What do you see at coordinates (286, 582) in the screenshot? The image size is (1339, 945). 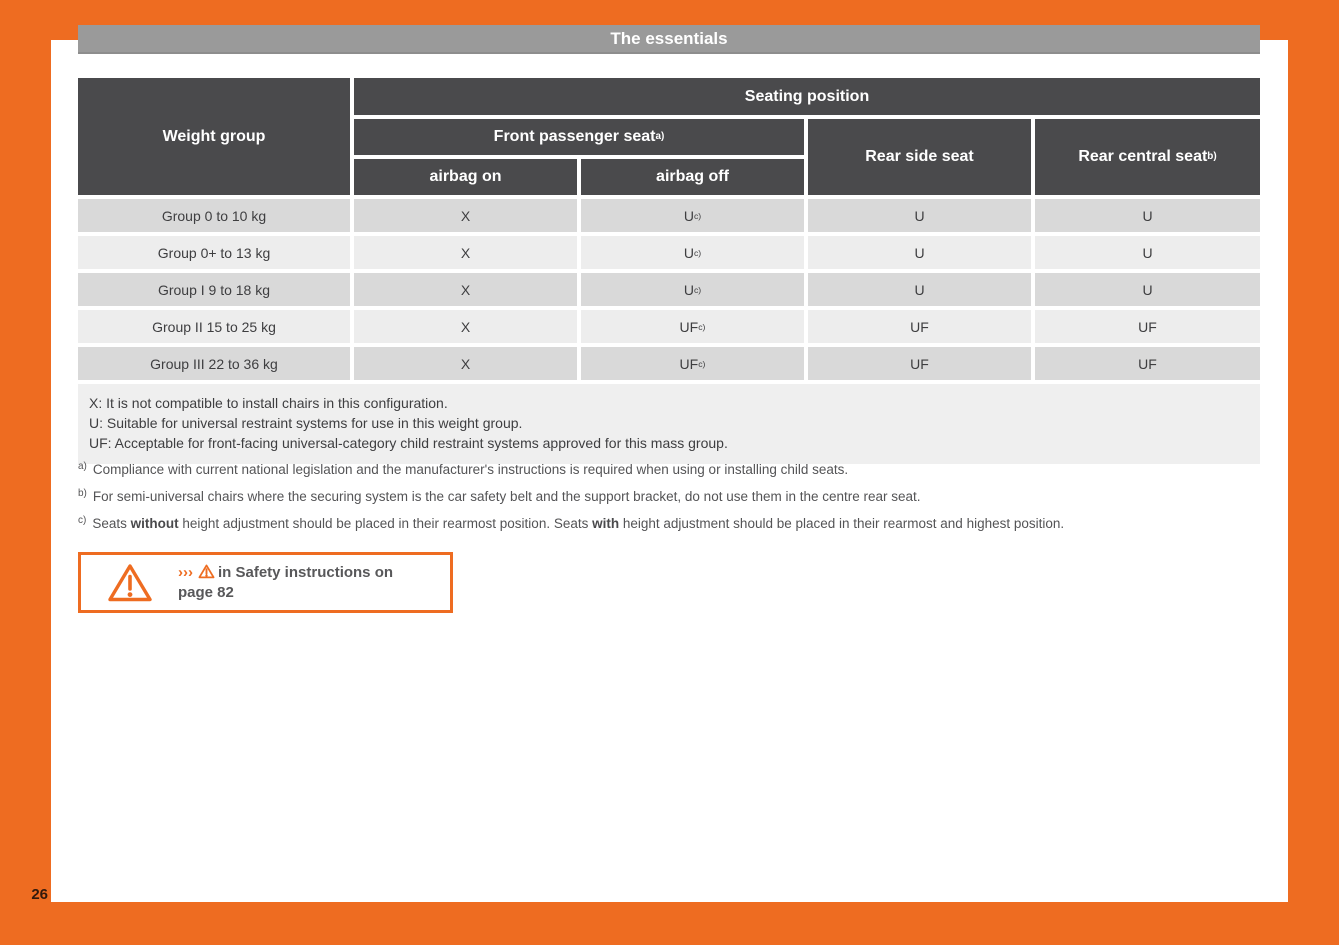 I see `warning-reference-text: ››› in Safety instructions on page 82` at bounding box center [286, 582].